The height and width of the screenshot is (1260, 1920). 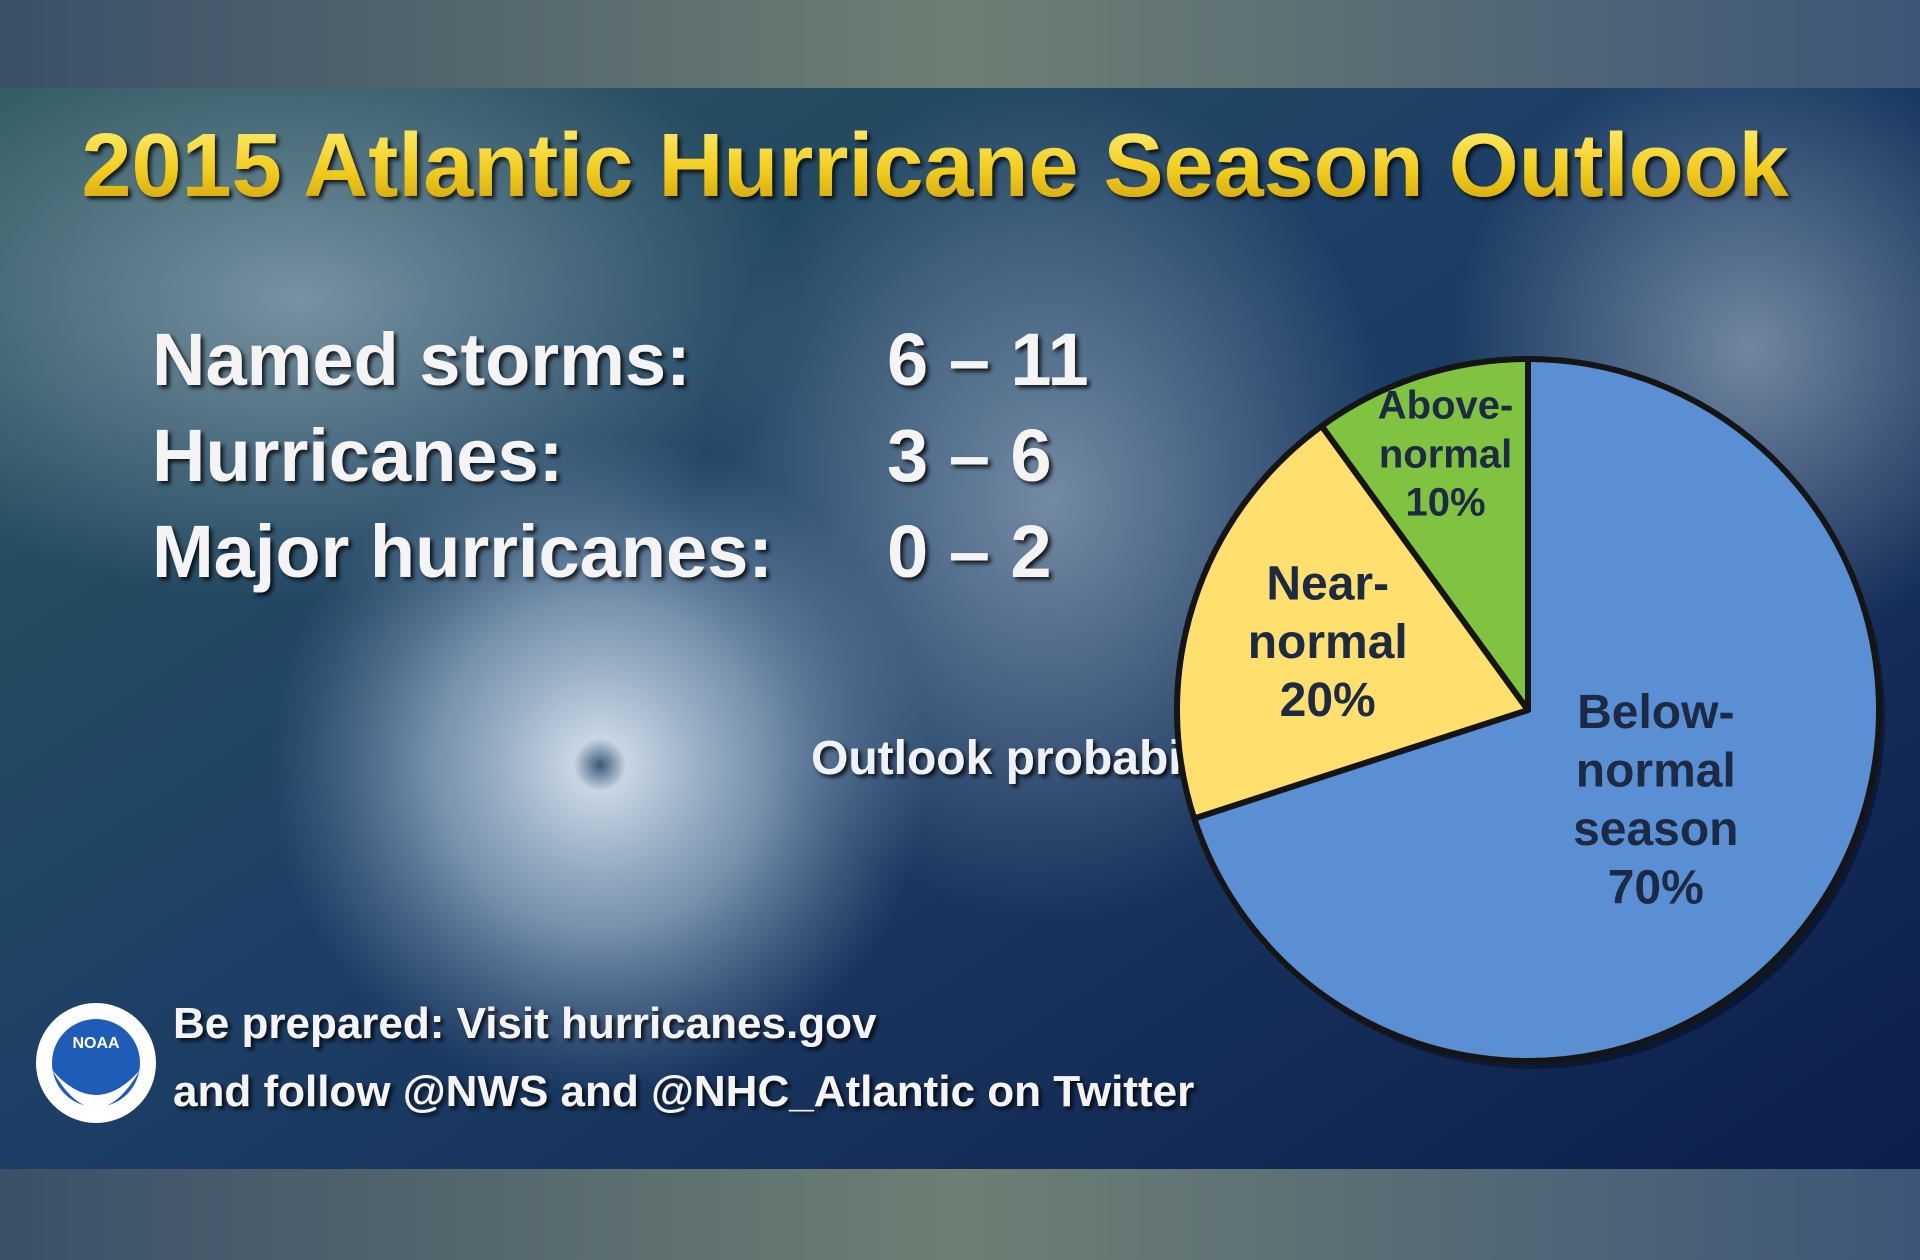 What do you see at coordinates (988, 359) in the screenshot?
I see `stat-value: 6 – 11` at bounding box center [988, 359].